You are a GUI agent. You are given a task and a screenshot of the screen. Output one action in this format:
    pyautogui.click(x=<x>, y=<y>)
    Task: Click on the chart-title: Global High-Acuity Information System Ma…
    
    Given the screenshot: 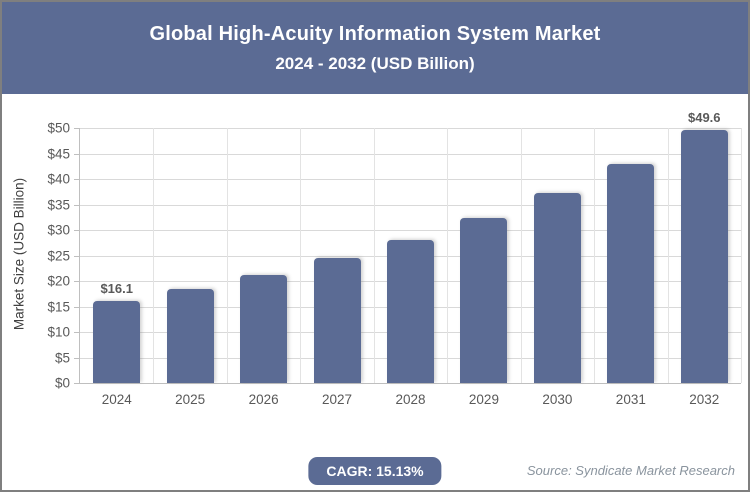 What is the action you would take?
    pyautogui.click(x=375, y=33)
    